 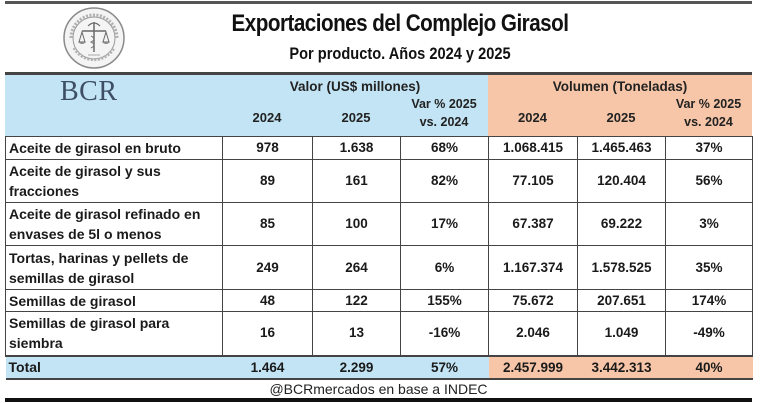 I want to click on volume-2025-header: 2025, so click(x=621, y=117).